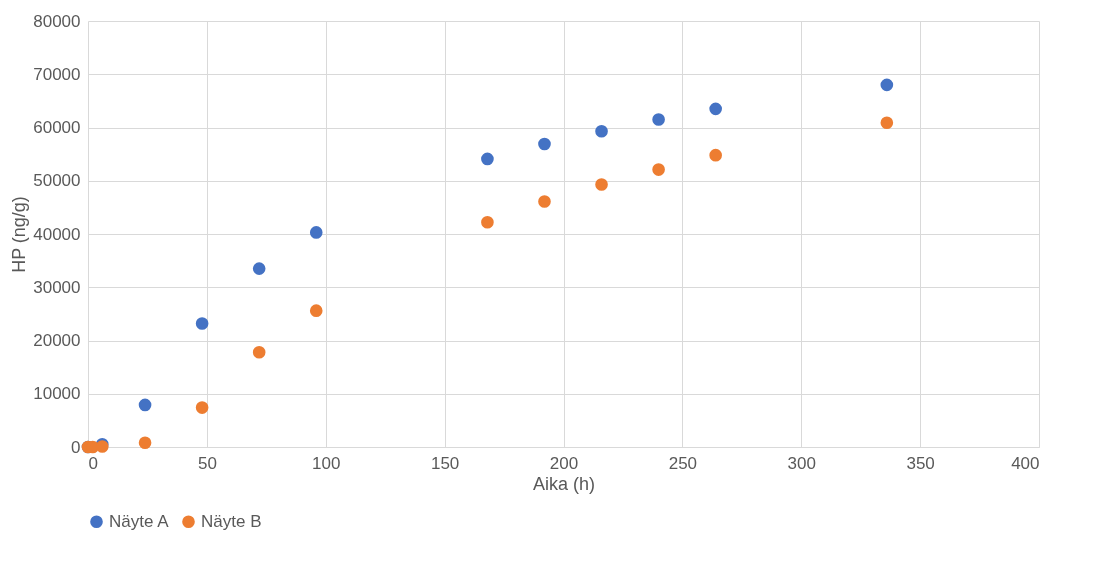 The width and height of the screenshot is (1103, 578). Describe the element at coordinates (76, 447) in the screenshot. I see `y-tick-label: 0` at that location.